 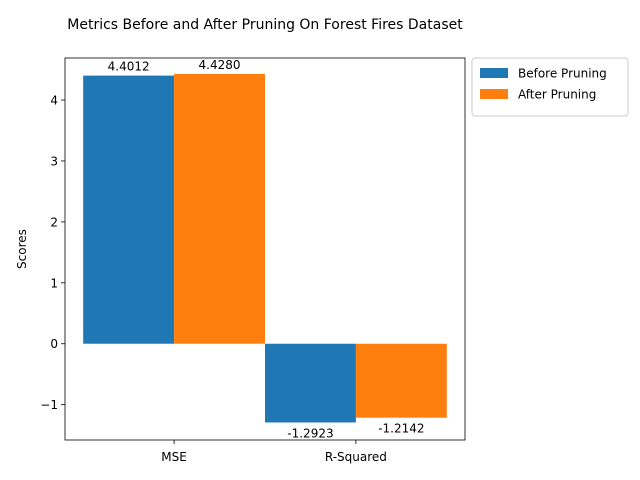 I want to click on x-tick-label: R-Squared, so click(x=356, y=457).